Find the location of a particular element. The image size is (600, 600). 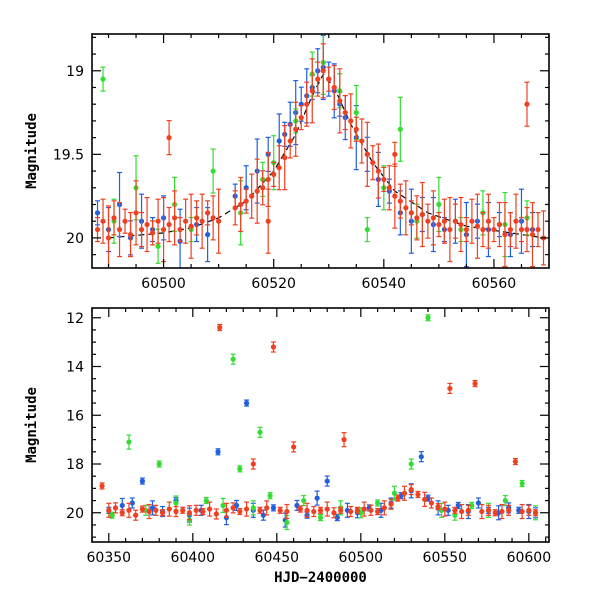

y-tick-label: 19.5 is located at coordinates (68, 155).